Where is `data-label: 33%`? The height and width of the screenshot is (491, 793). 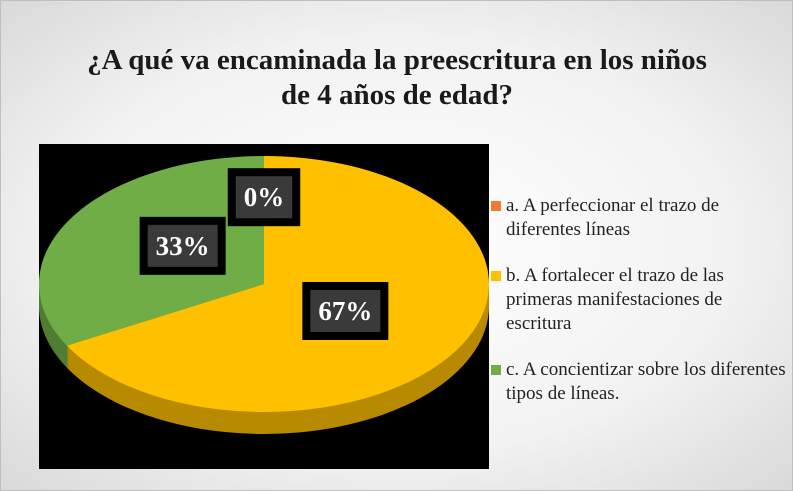 data-label: 33% is located at coordinates (183, 246).